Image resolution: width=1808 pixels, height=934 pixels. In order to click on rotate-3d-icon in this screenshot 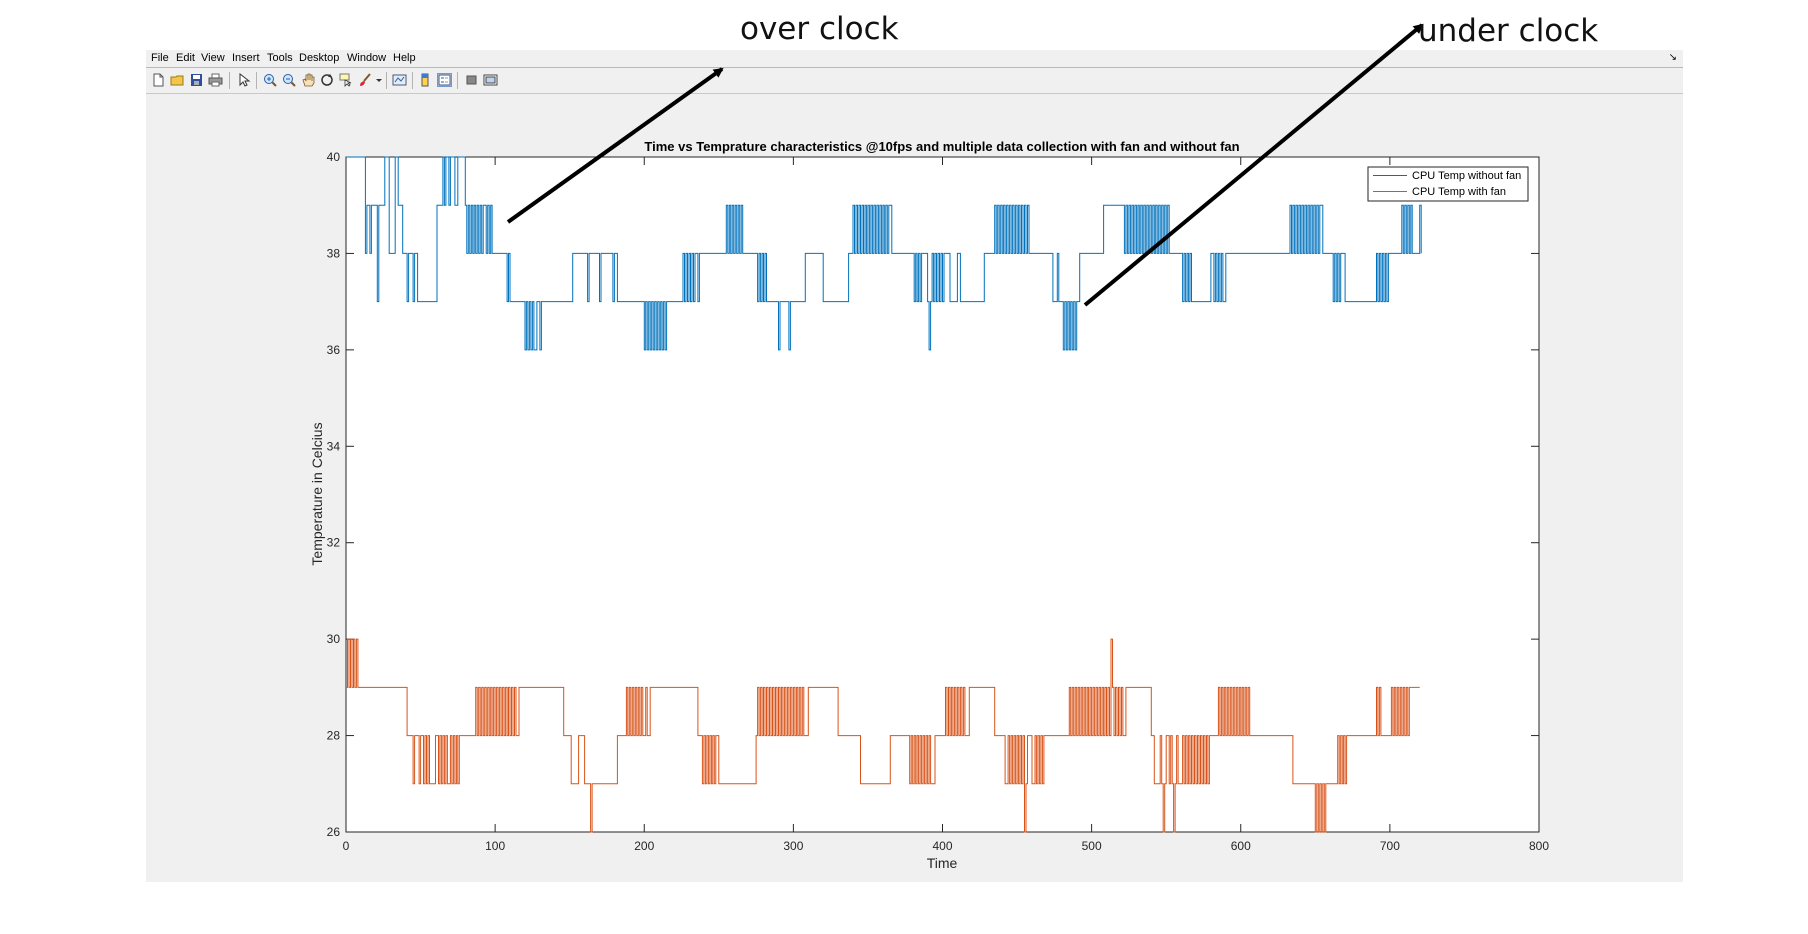, I will do `click(327, 80)`.